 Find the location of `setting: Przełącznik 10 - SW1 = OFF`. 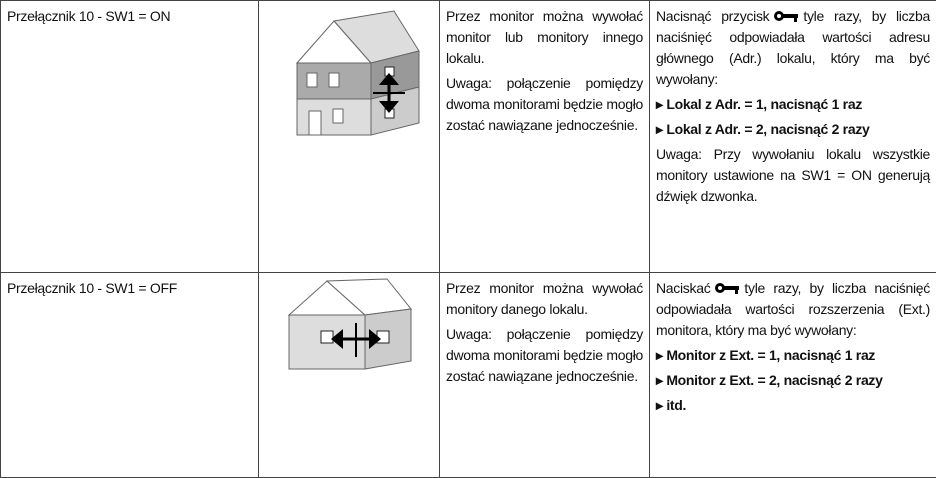

setting: Przełącznik 10 - SW1 = OFF is located at coordinates (92, 288).